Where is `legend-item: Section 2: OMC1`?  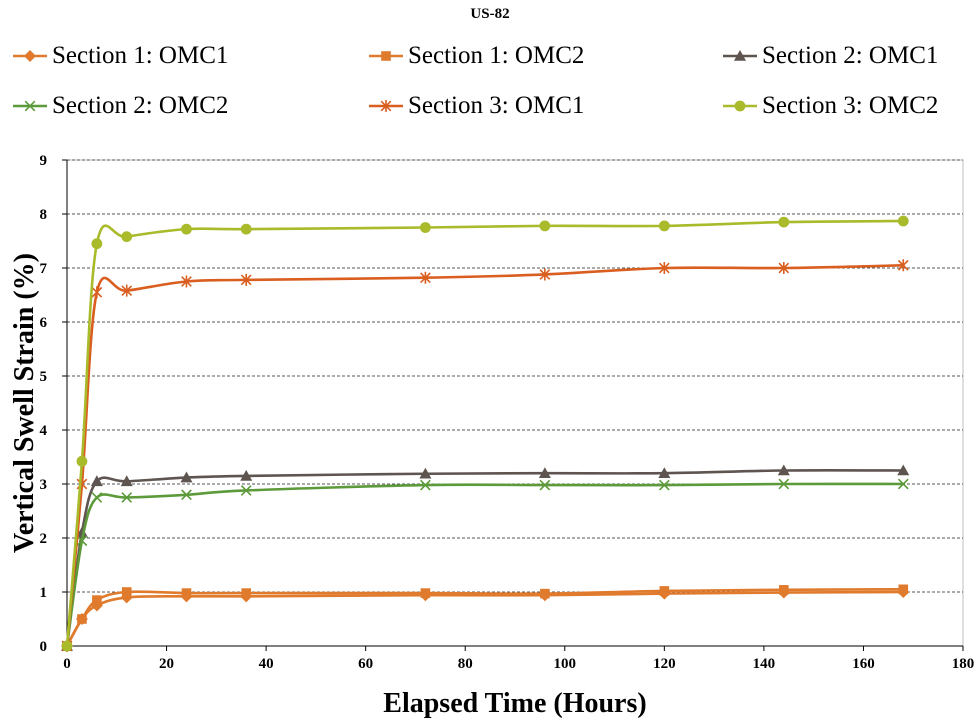
legend-item: Section 2: OMC1 is located at coordinates (830, 56).